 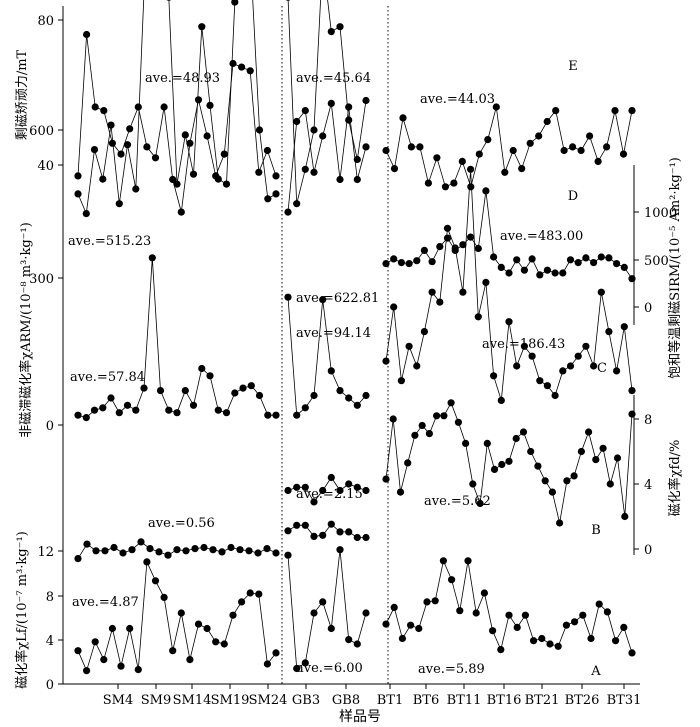 I want to click on panel-a-average-label: ave.=5.89, so click(x=451, y=669).